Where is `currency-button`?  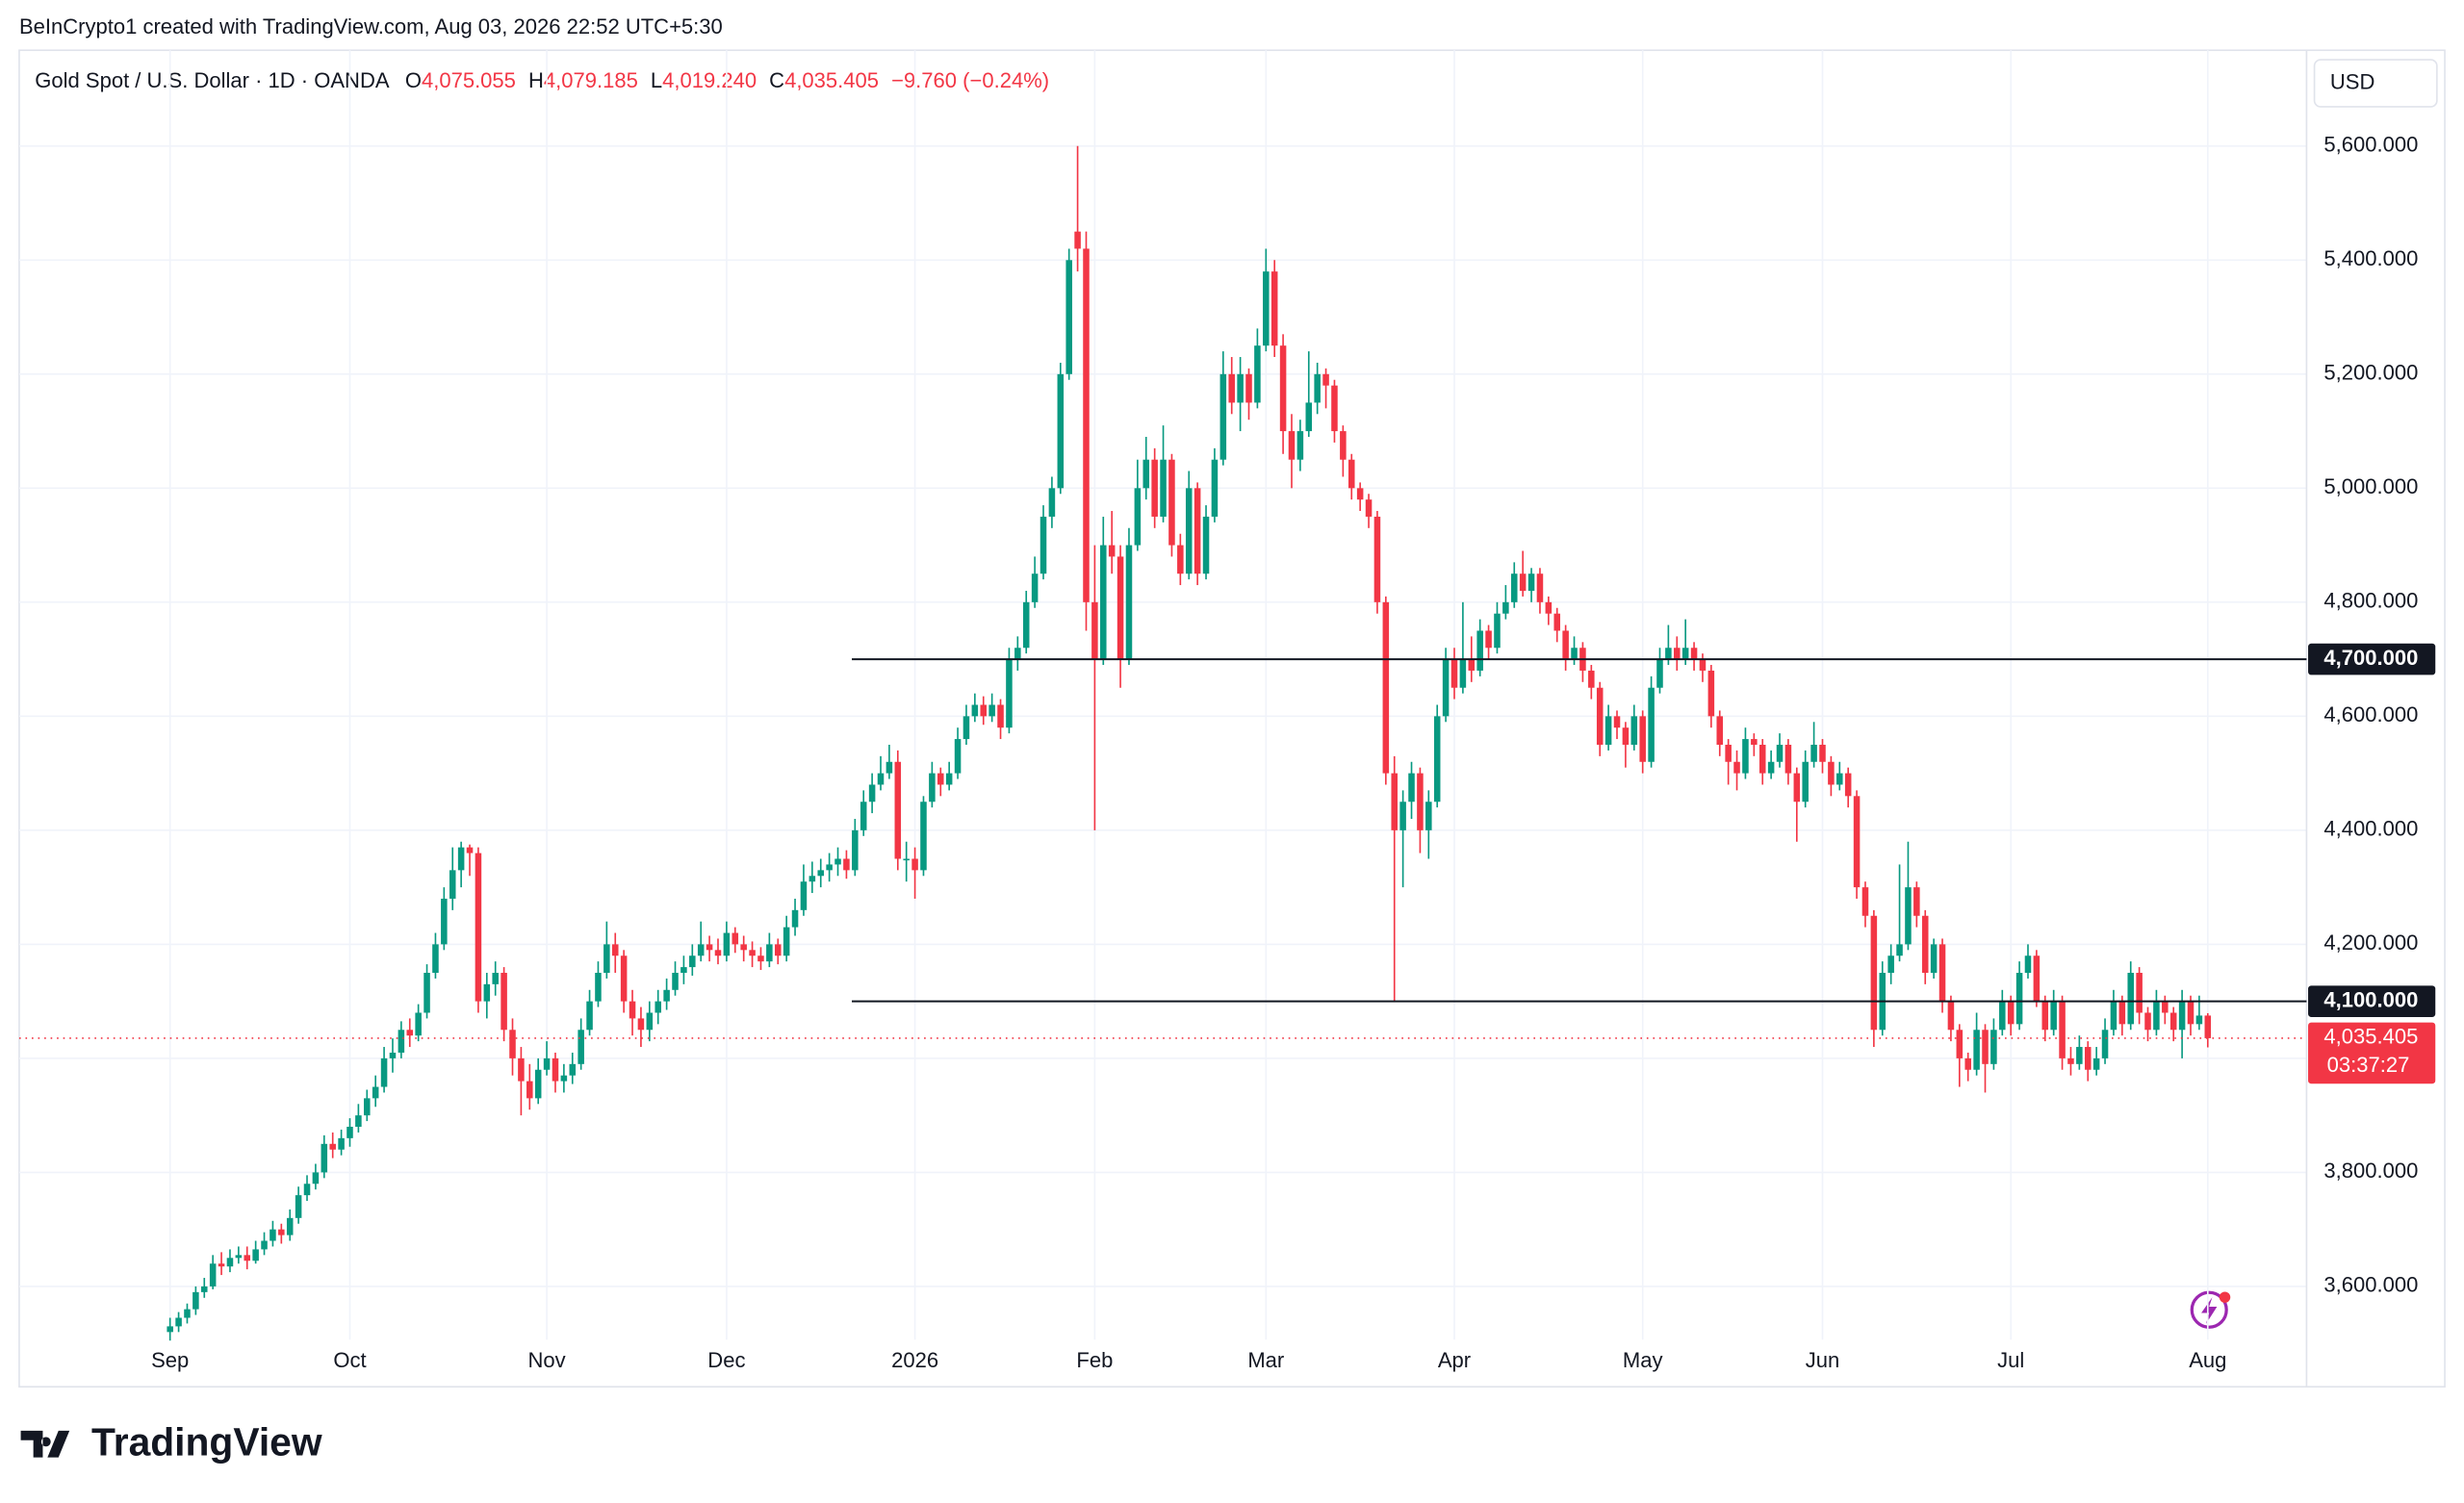
currency-button is located at coordinates (2375, 83).